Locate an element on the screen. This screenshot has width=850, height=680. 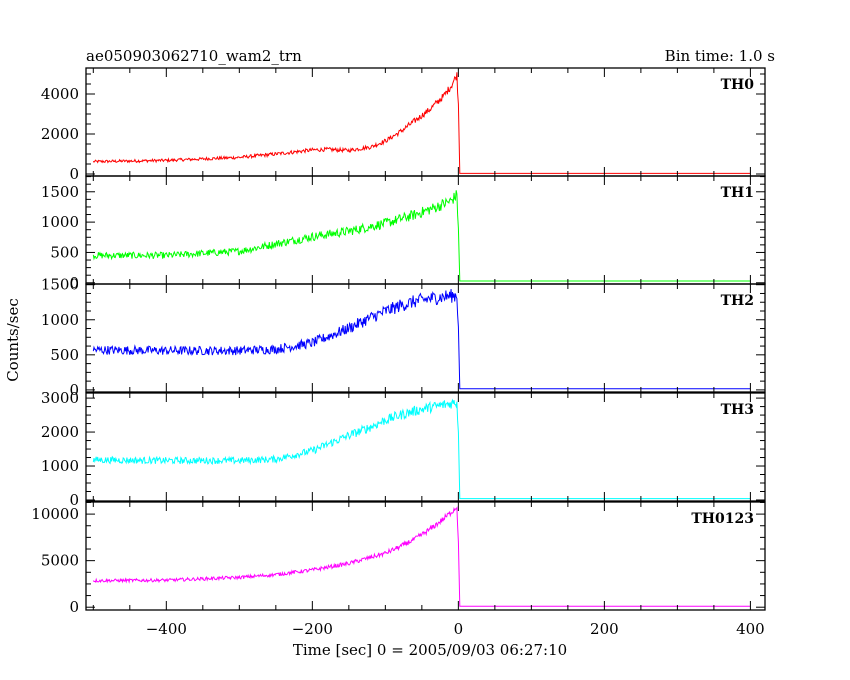
series-label-th0123: TH0123 is located at coordinates (722, 519).